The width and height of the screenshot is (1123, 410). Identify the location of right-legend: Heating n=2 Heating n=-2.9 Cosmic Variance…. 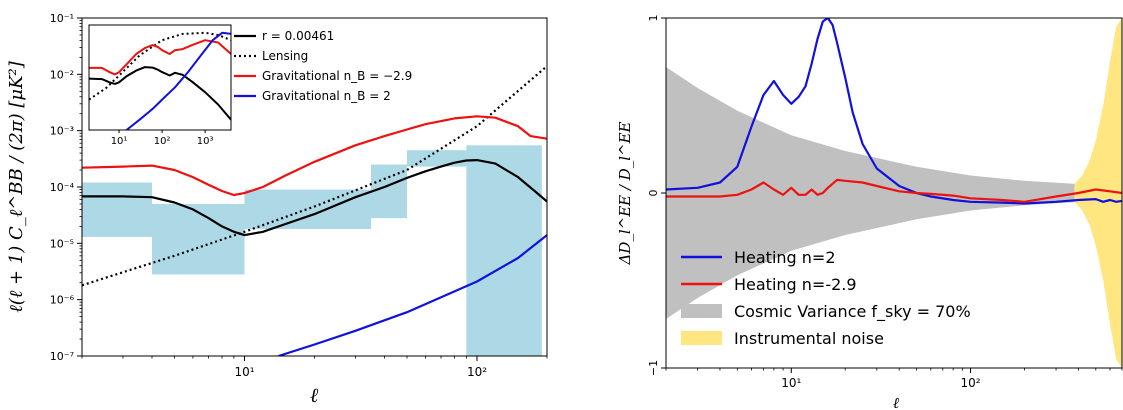
(826, 298).